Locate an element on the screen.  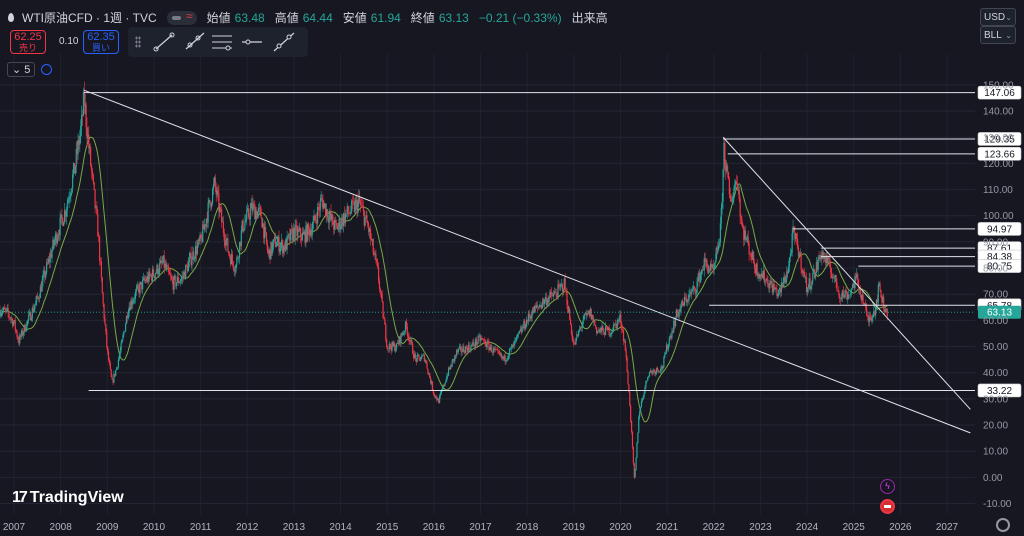
gear-icon is located at coordinates (1003, 525).